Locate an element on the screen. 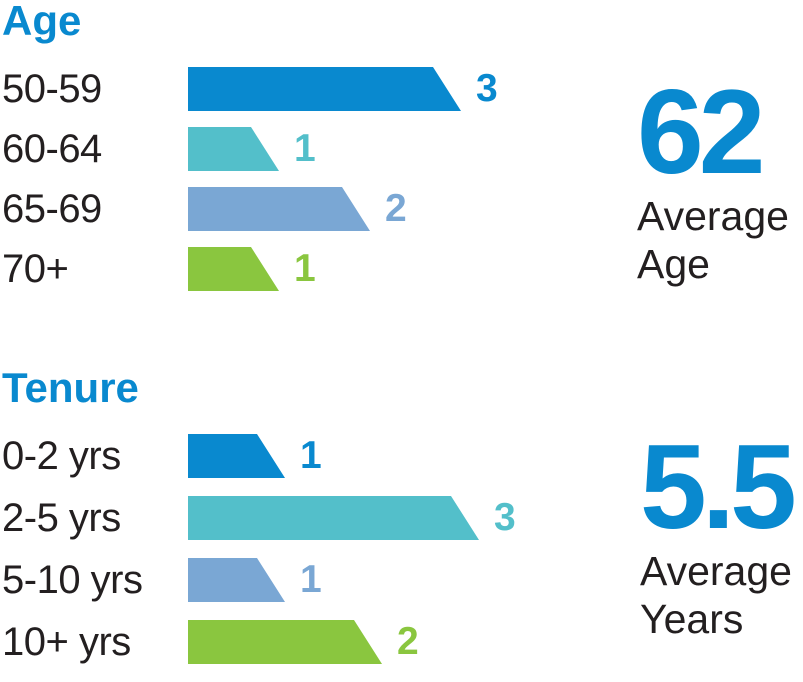 This screenshot has height=682, width=803. value-label-5-10-yrs: 1 is located at coordinates (311, 579).